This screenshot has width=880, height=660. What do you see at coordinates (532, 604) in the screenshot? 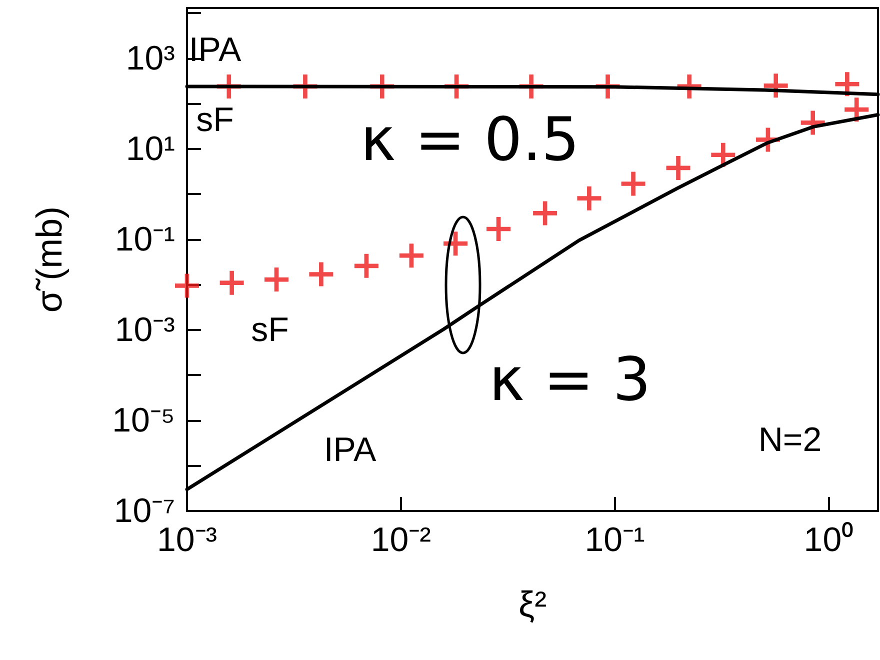
I see `x-axis-title: ξ²` at bounding box center [532, 604].